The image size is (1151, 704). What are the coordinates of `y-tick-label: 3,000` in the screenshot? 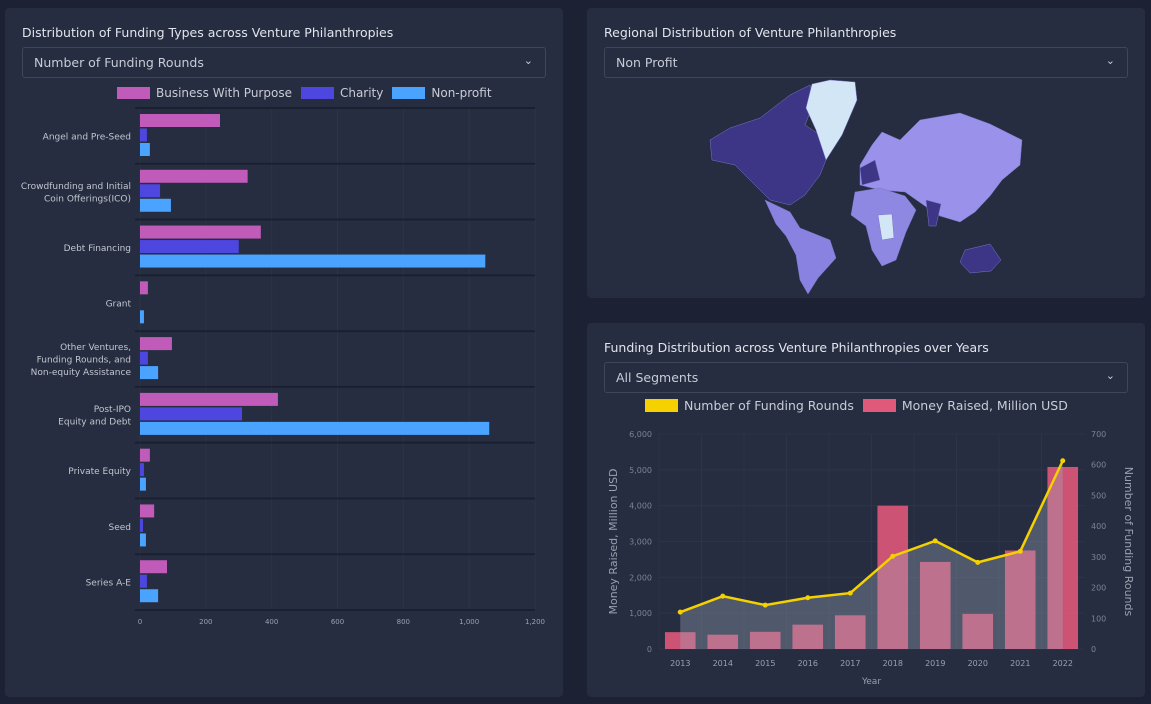 It's located at (640, 542).